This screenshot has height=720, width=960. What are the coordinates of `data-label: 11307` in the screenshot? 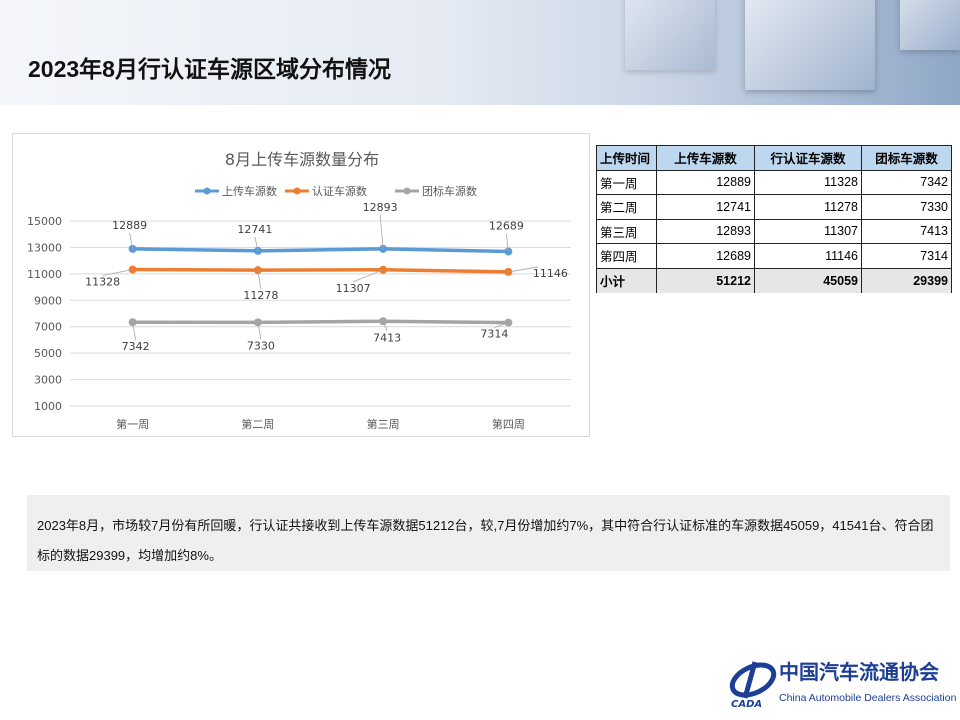 It's located at (353, 288).